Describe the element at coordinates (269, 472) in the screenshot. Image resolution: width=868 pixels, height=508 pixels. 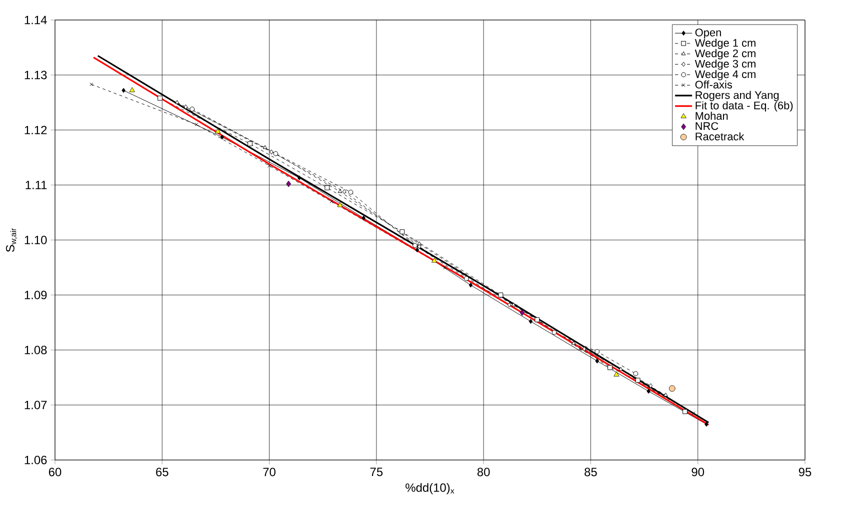
I see `x-tick-label: 70` at that location.